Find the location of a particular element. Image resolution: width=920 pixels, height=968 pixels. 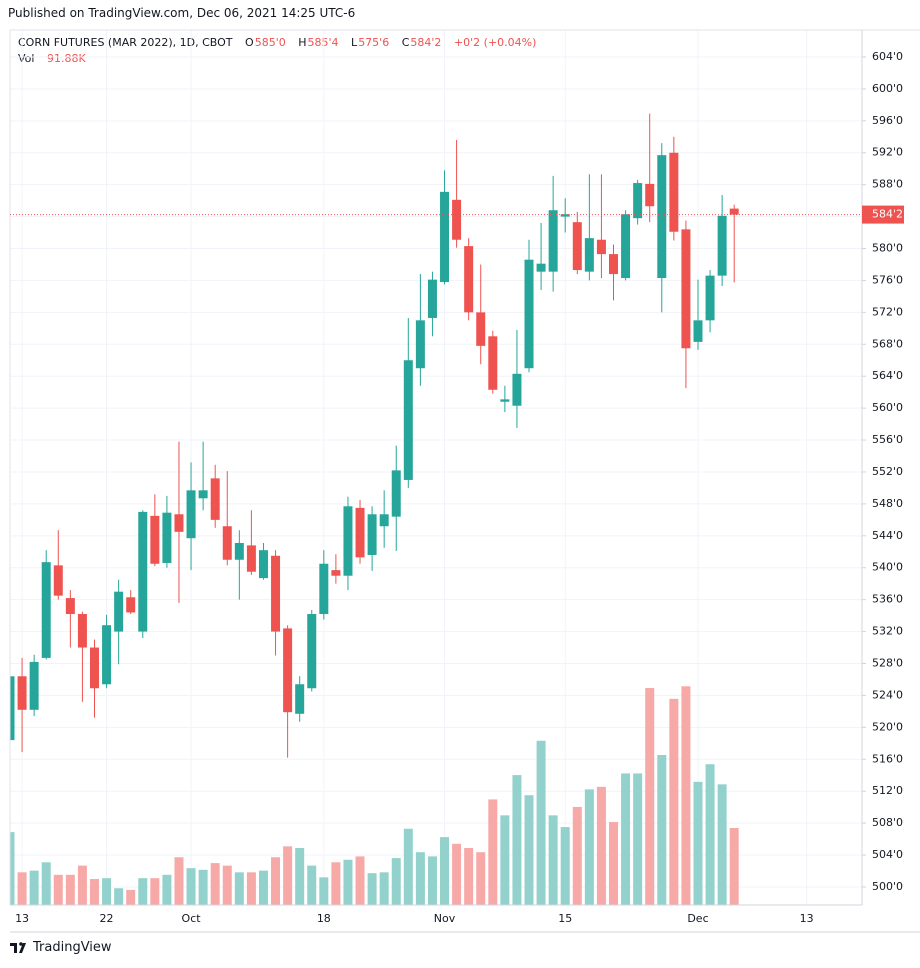

y-tick-label: 588'0 is located at coordinates (887, 184).